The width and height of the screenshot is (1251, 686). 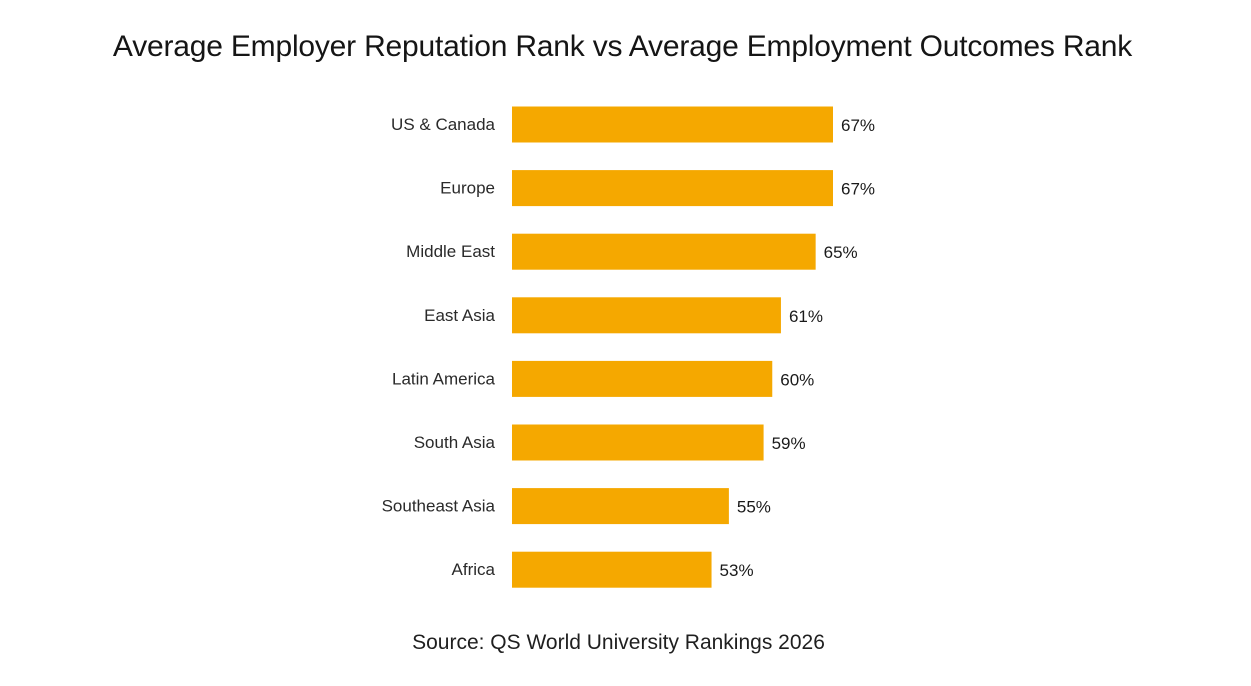 I want to click on category-label: Middle East, so click(x=450, y=251).